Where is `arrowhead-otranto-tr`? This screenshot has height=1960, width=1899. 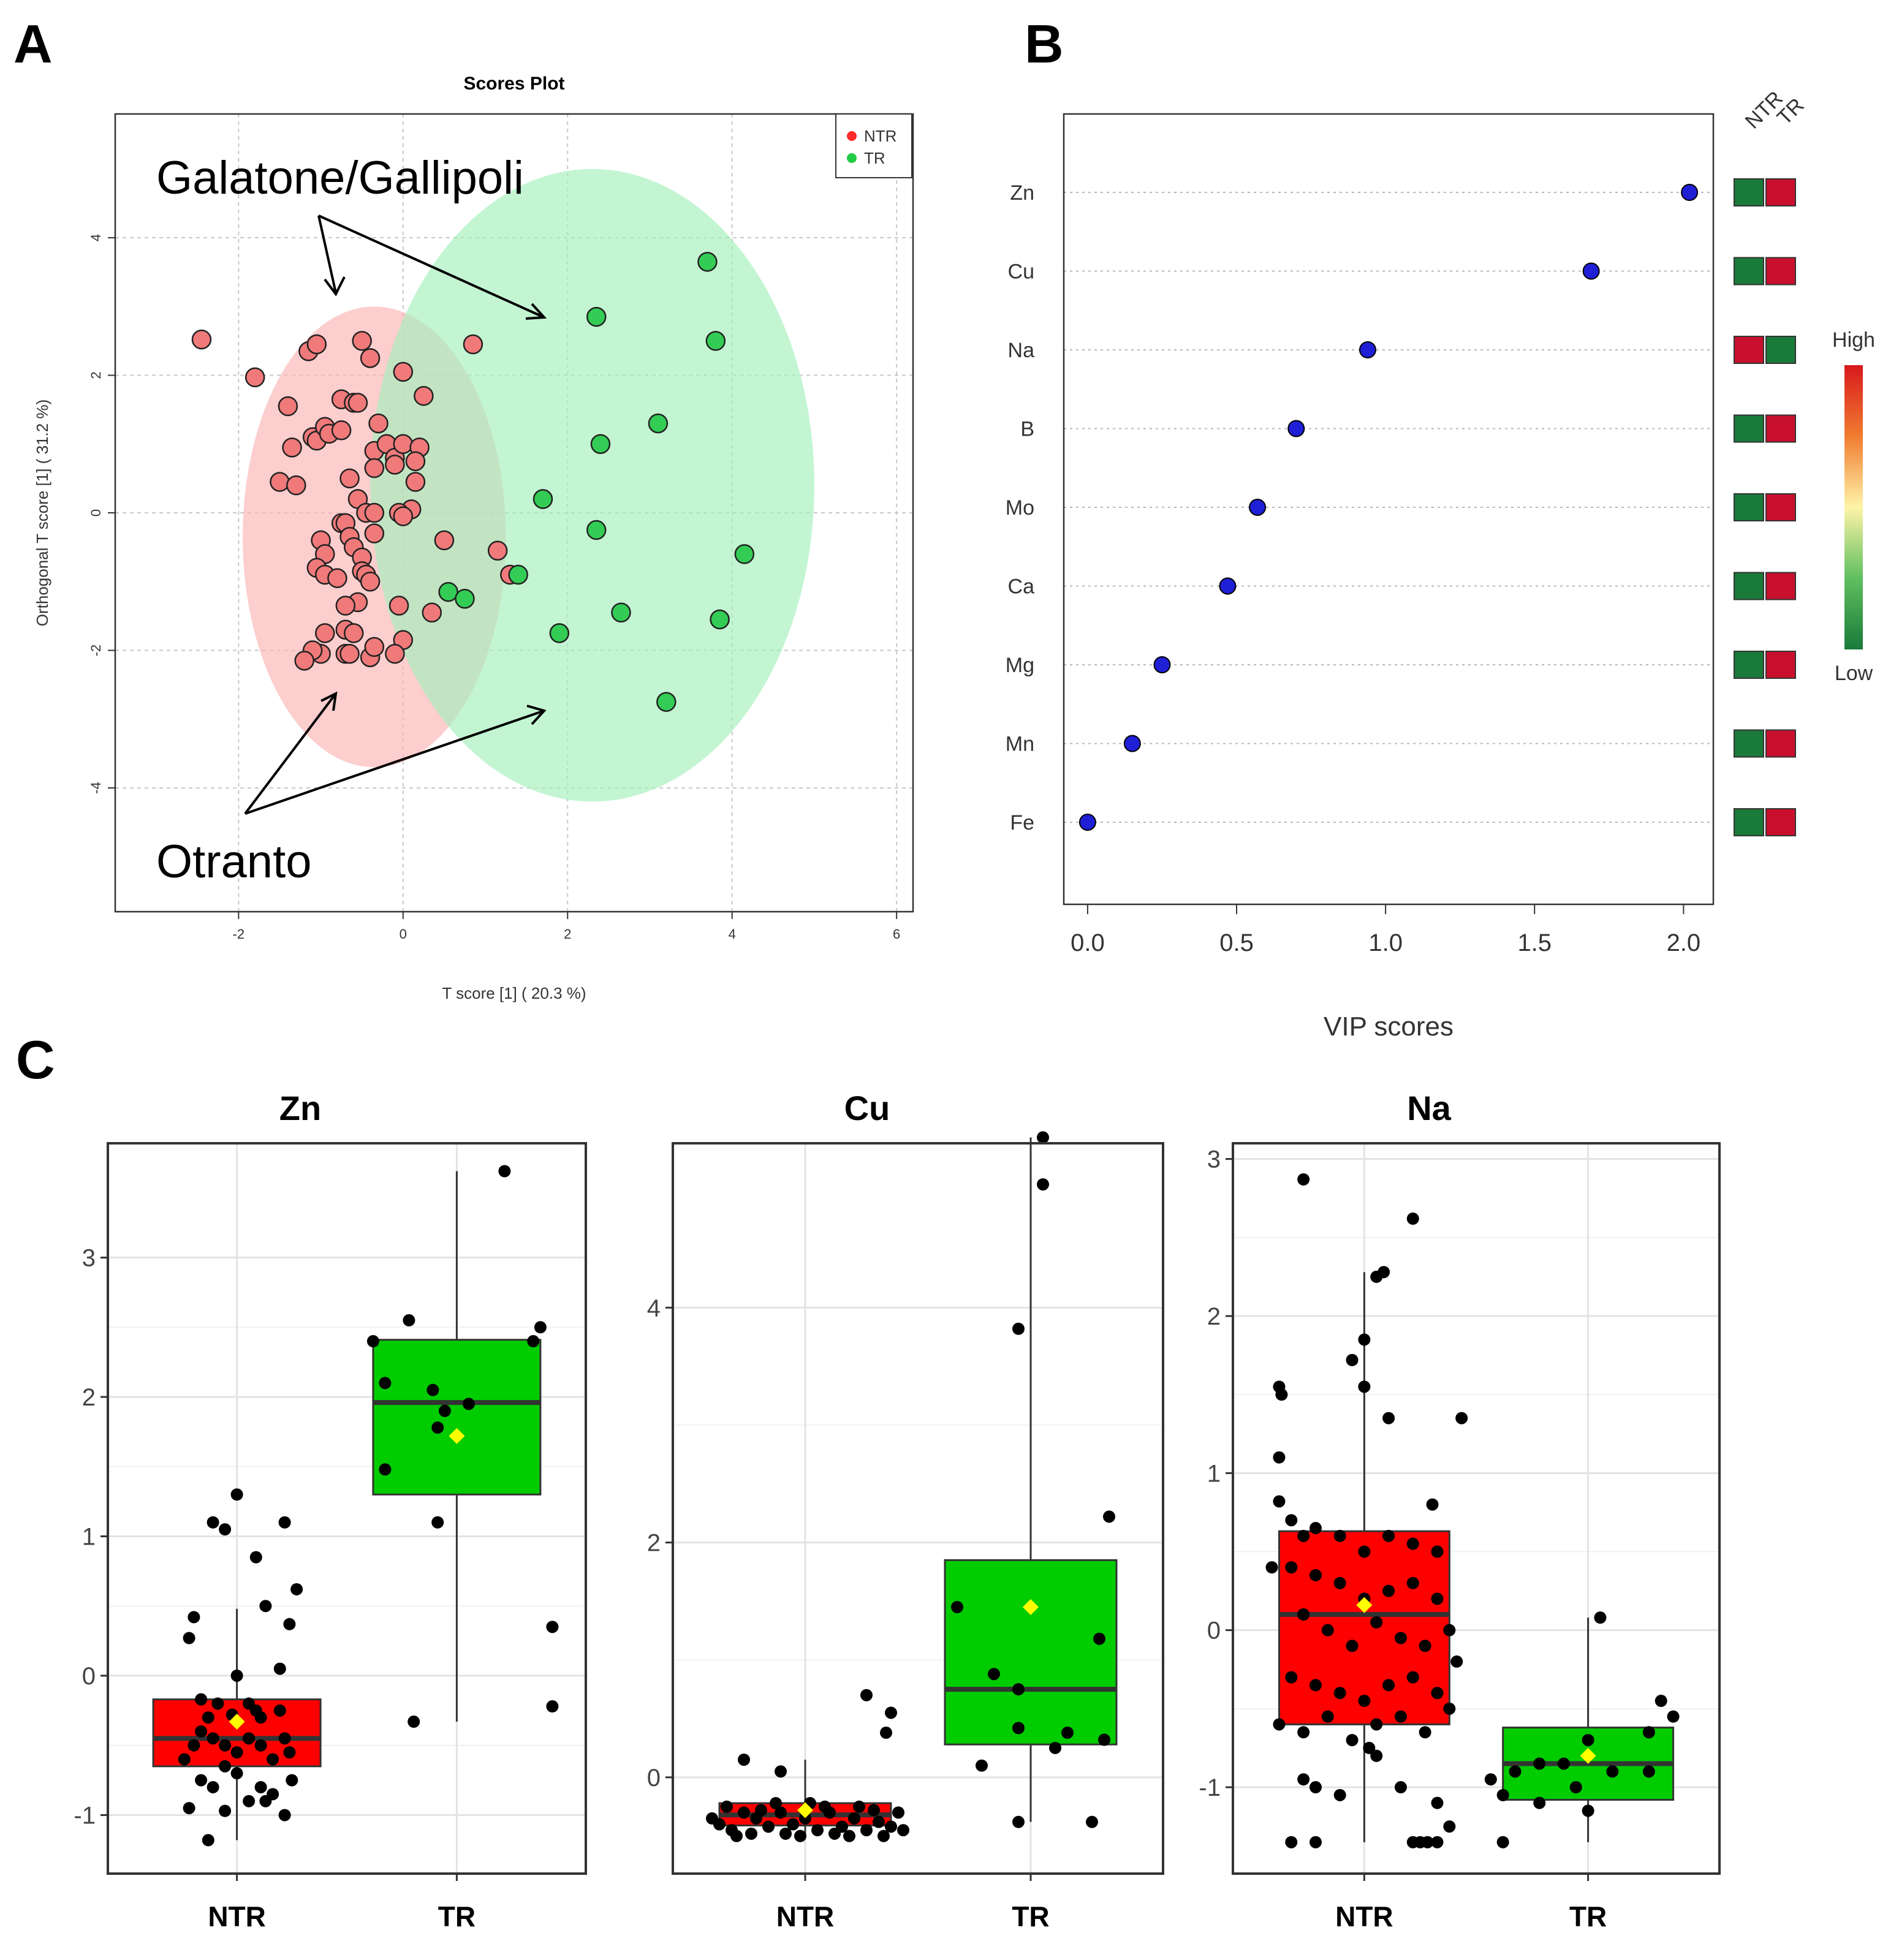 arrowhead-otranto-tr is located at coordinates (536, 715).